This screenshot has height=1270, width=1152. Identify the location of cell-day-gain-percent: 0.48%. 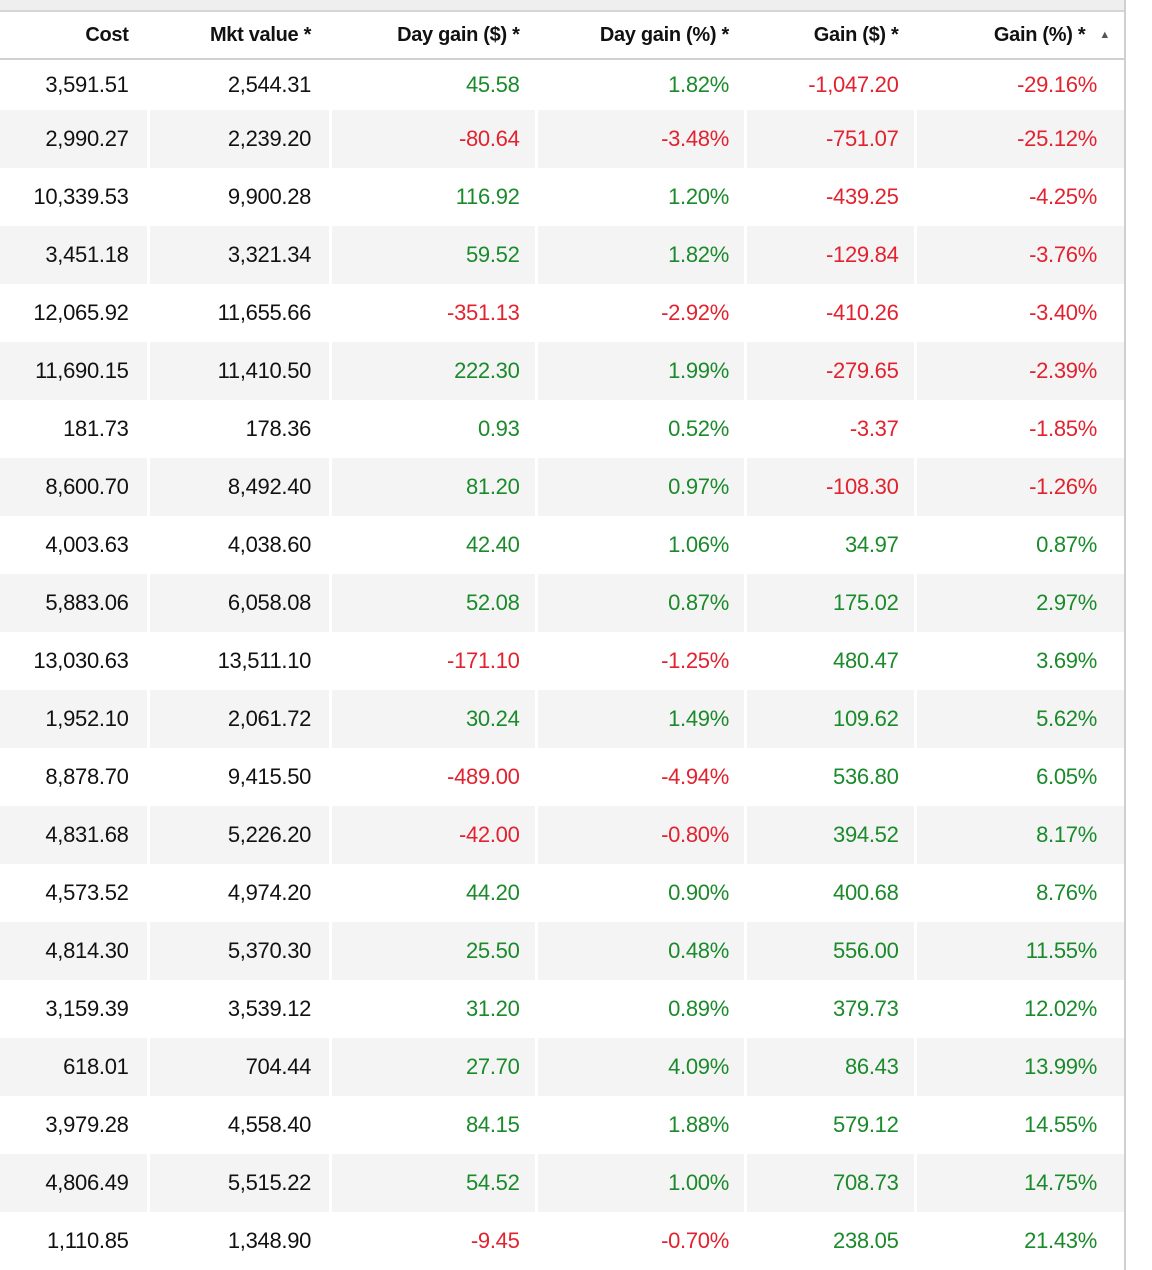
(640, 951).